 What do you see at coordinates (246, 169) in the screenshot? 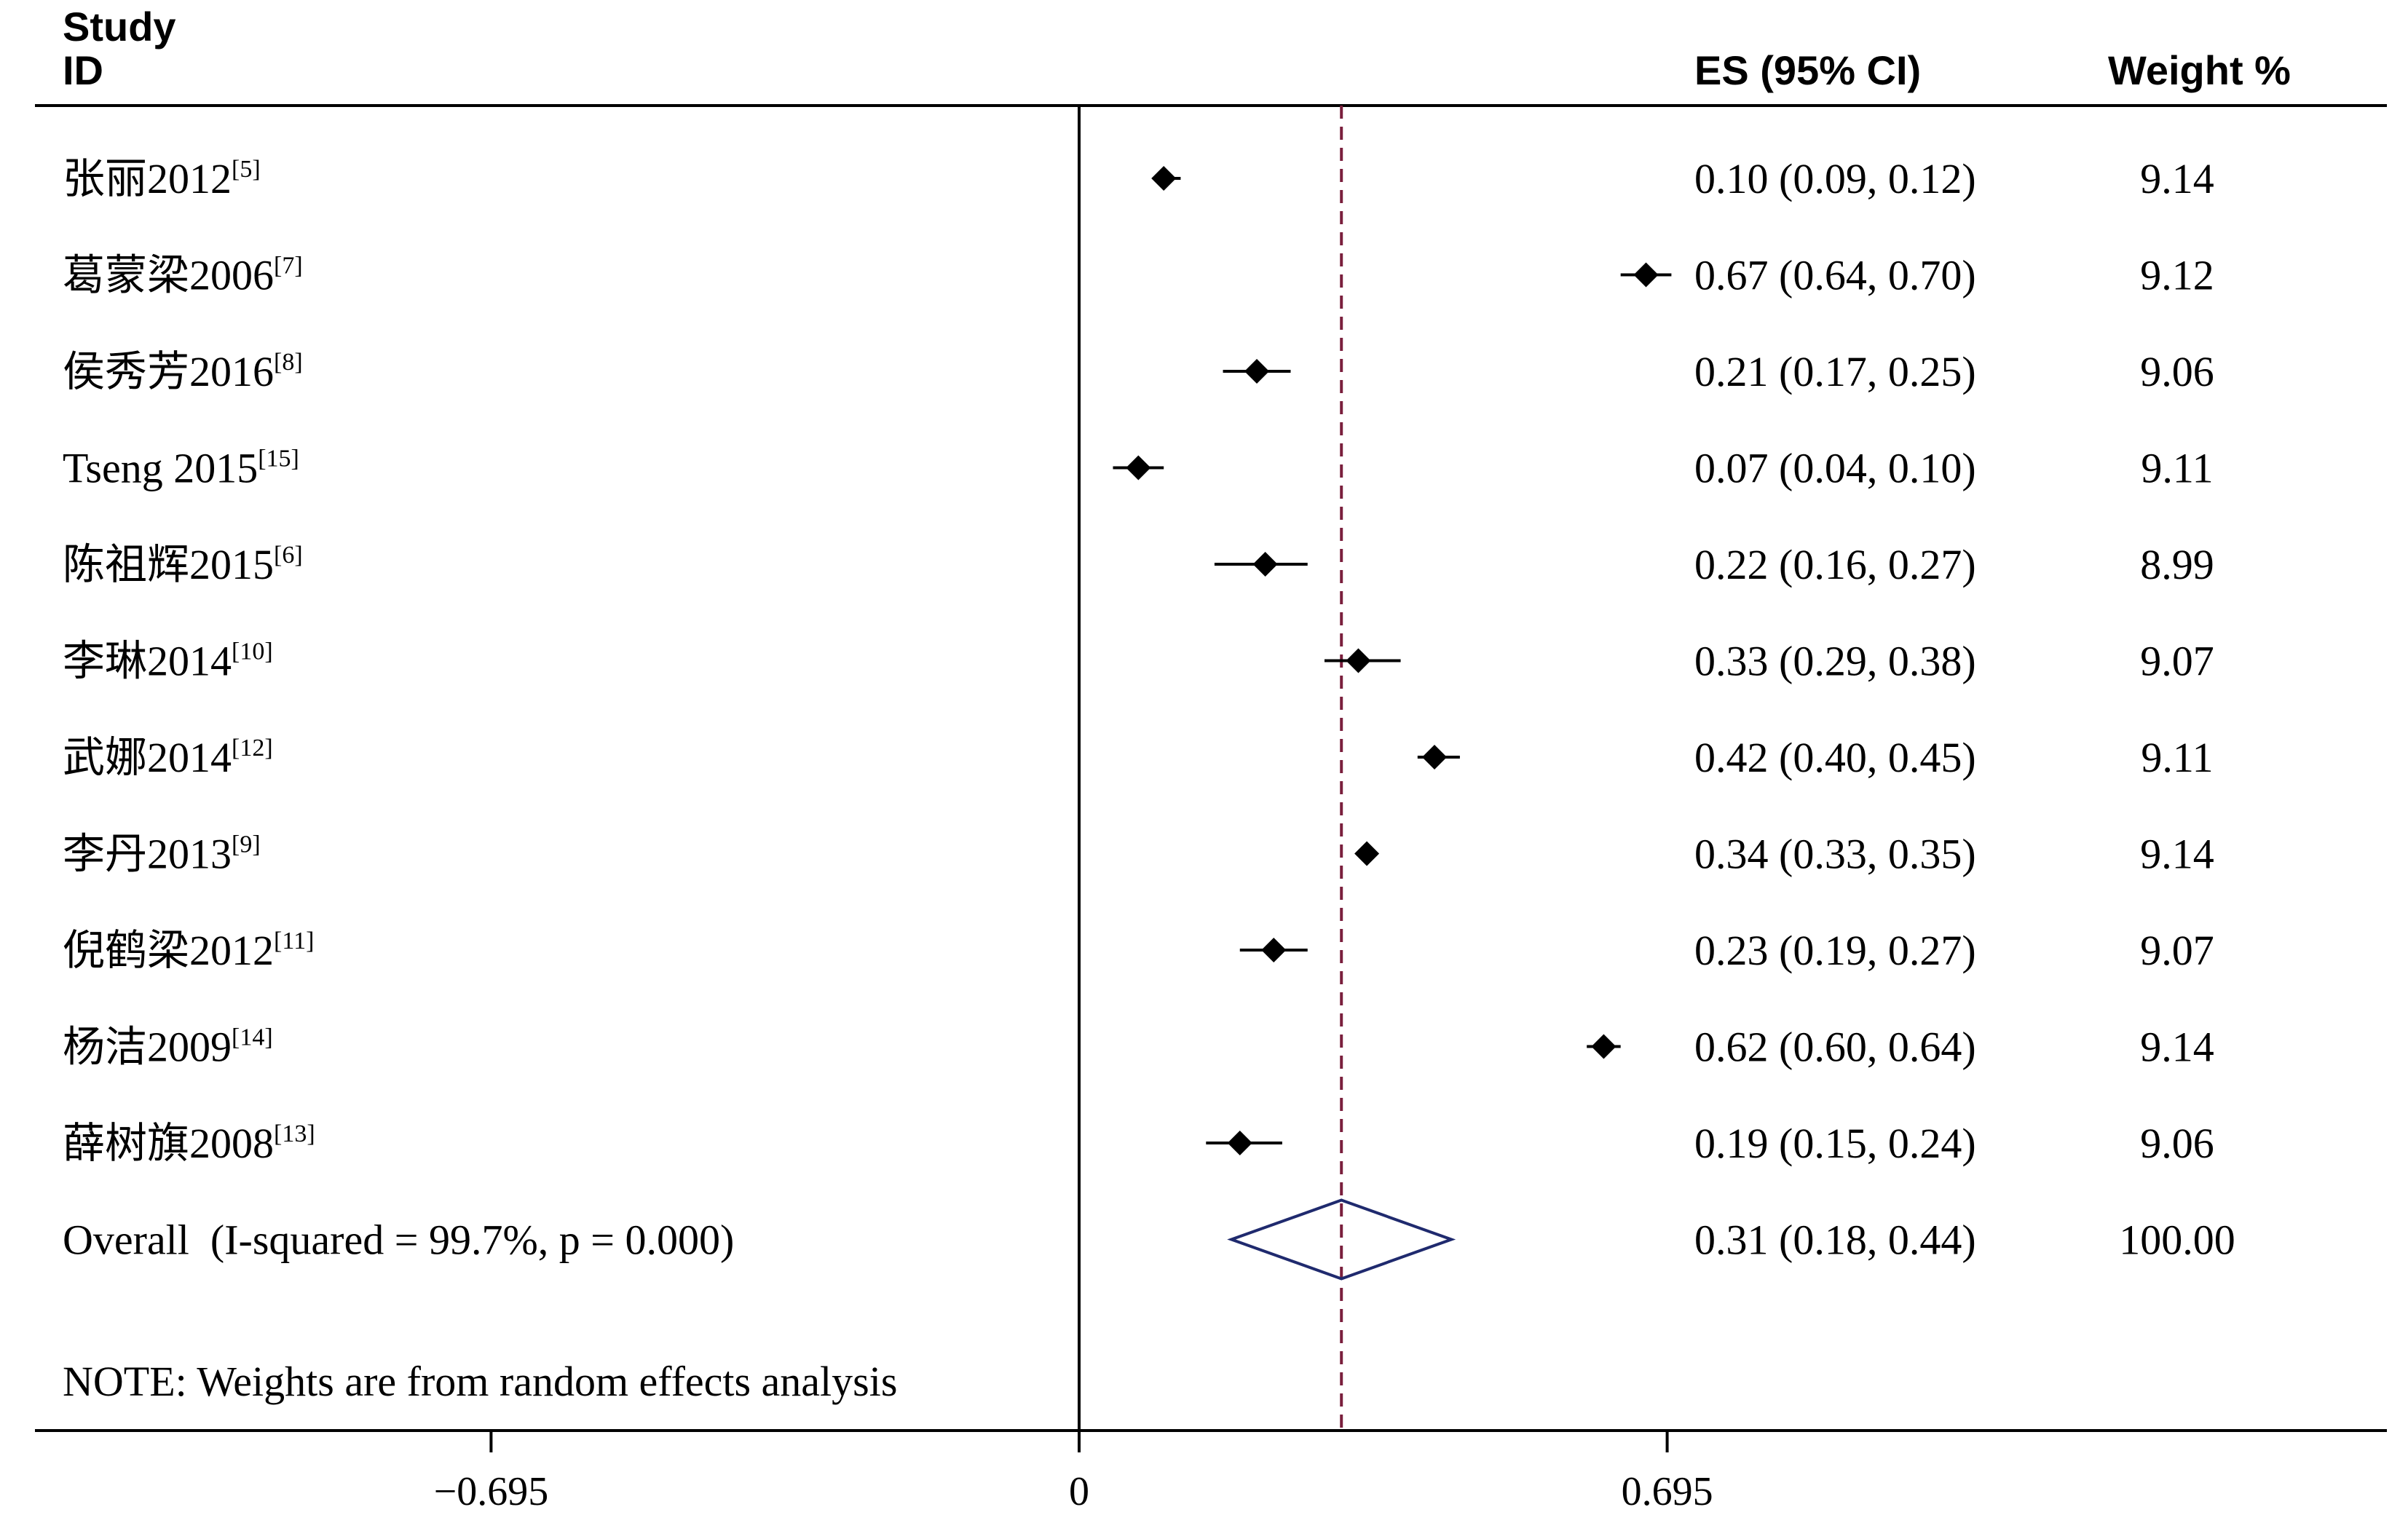
I see `study-reference: [5]` at bounding box center [246, 169].